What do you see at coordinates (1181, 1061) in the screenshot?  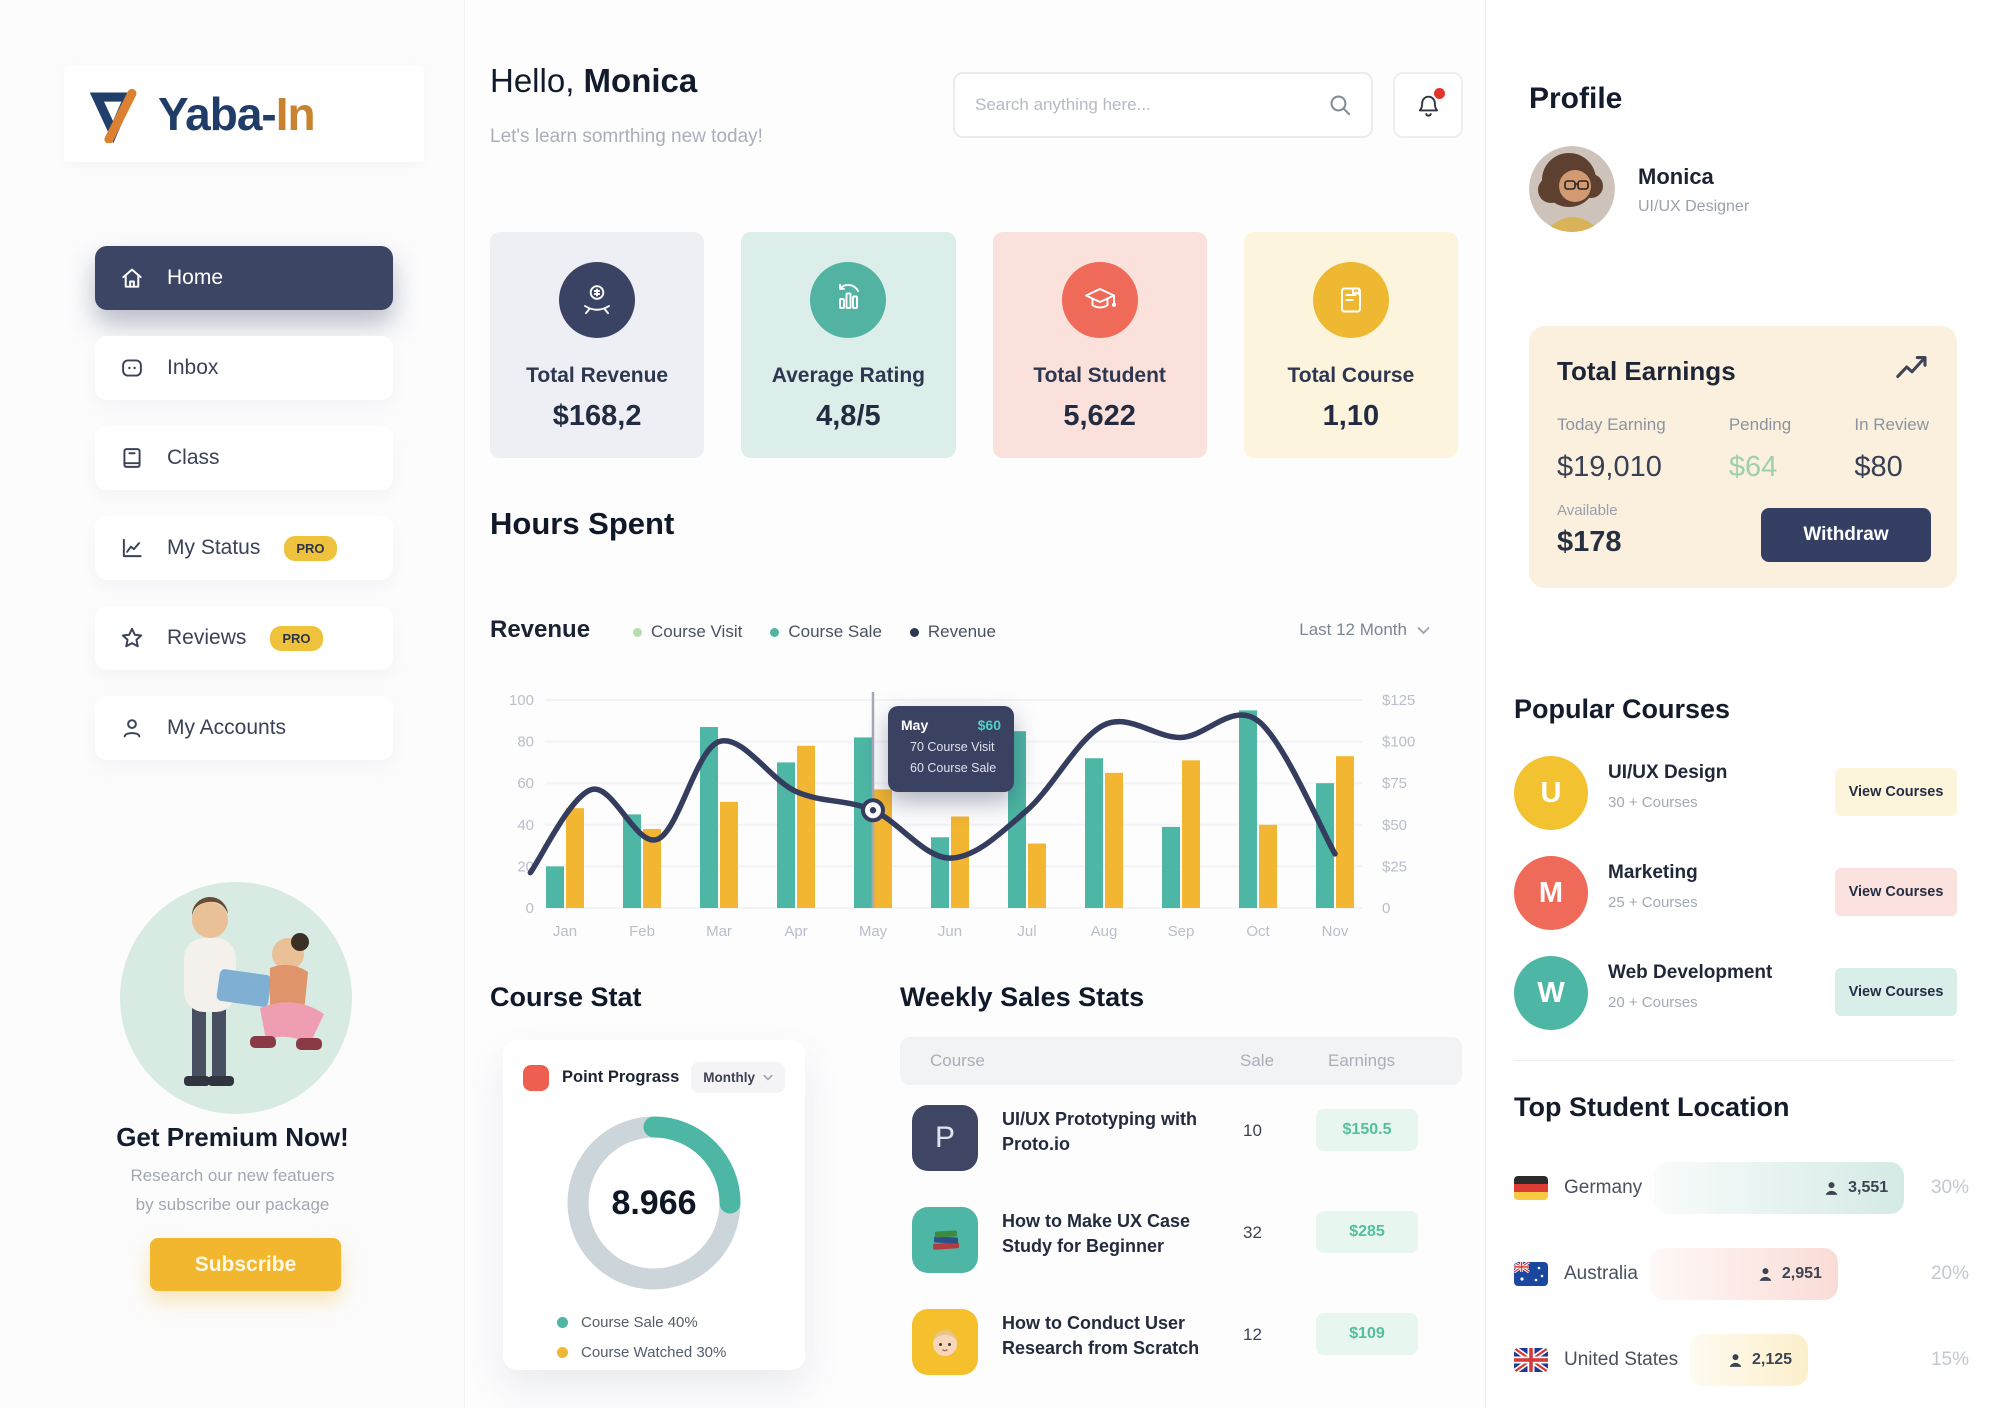 I see `table-header: Course Sale Earnings` at bounding box center [1181, 1061].